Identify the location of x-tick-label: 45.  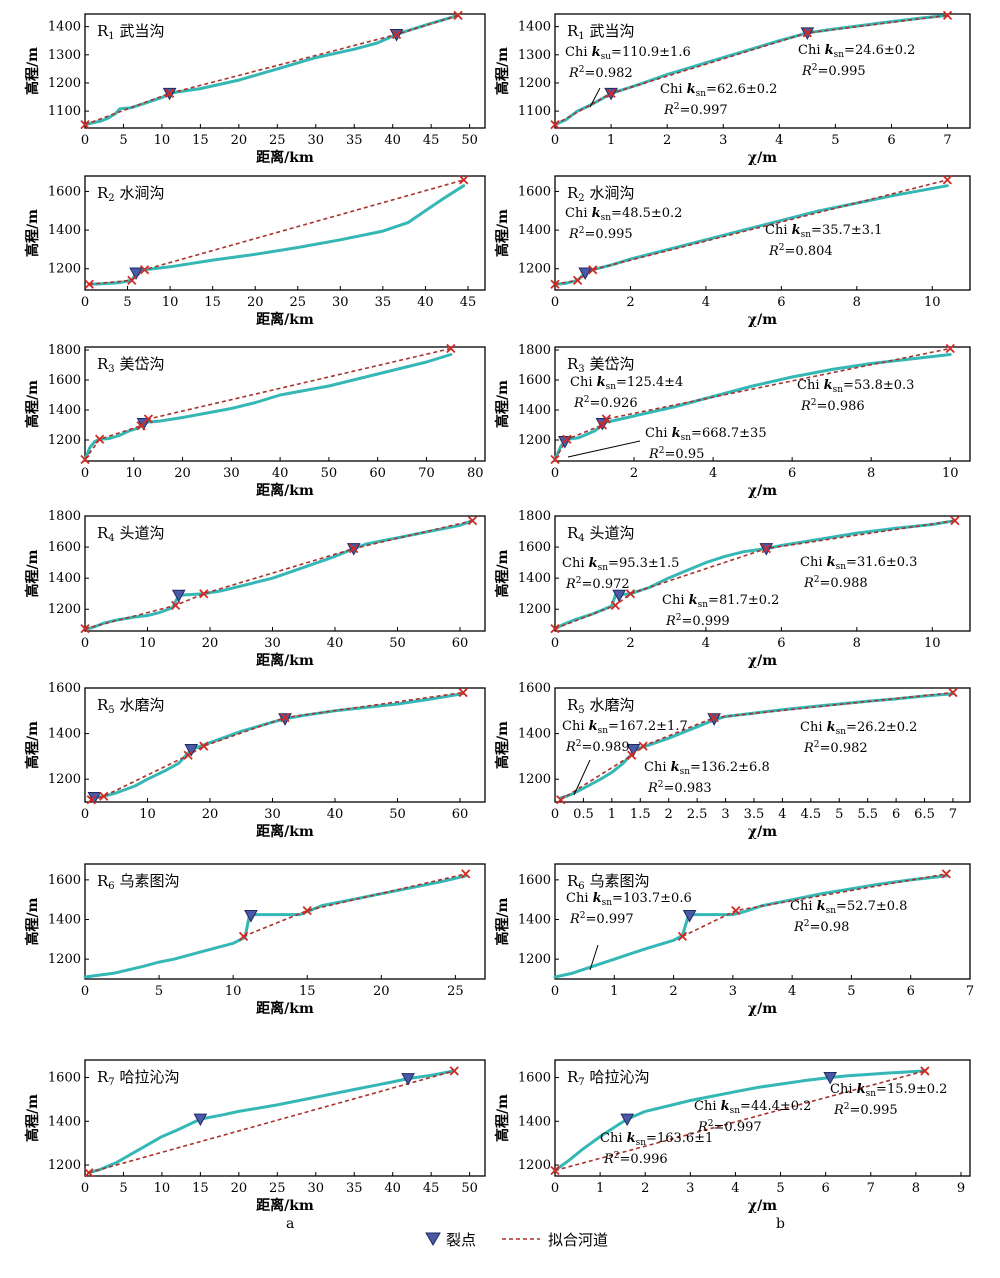
(431, 140).